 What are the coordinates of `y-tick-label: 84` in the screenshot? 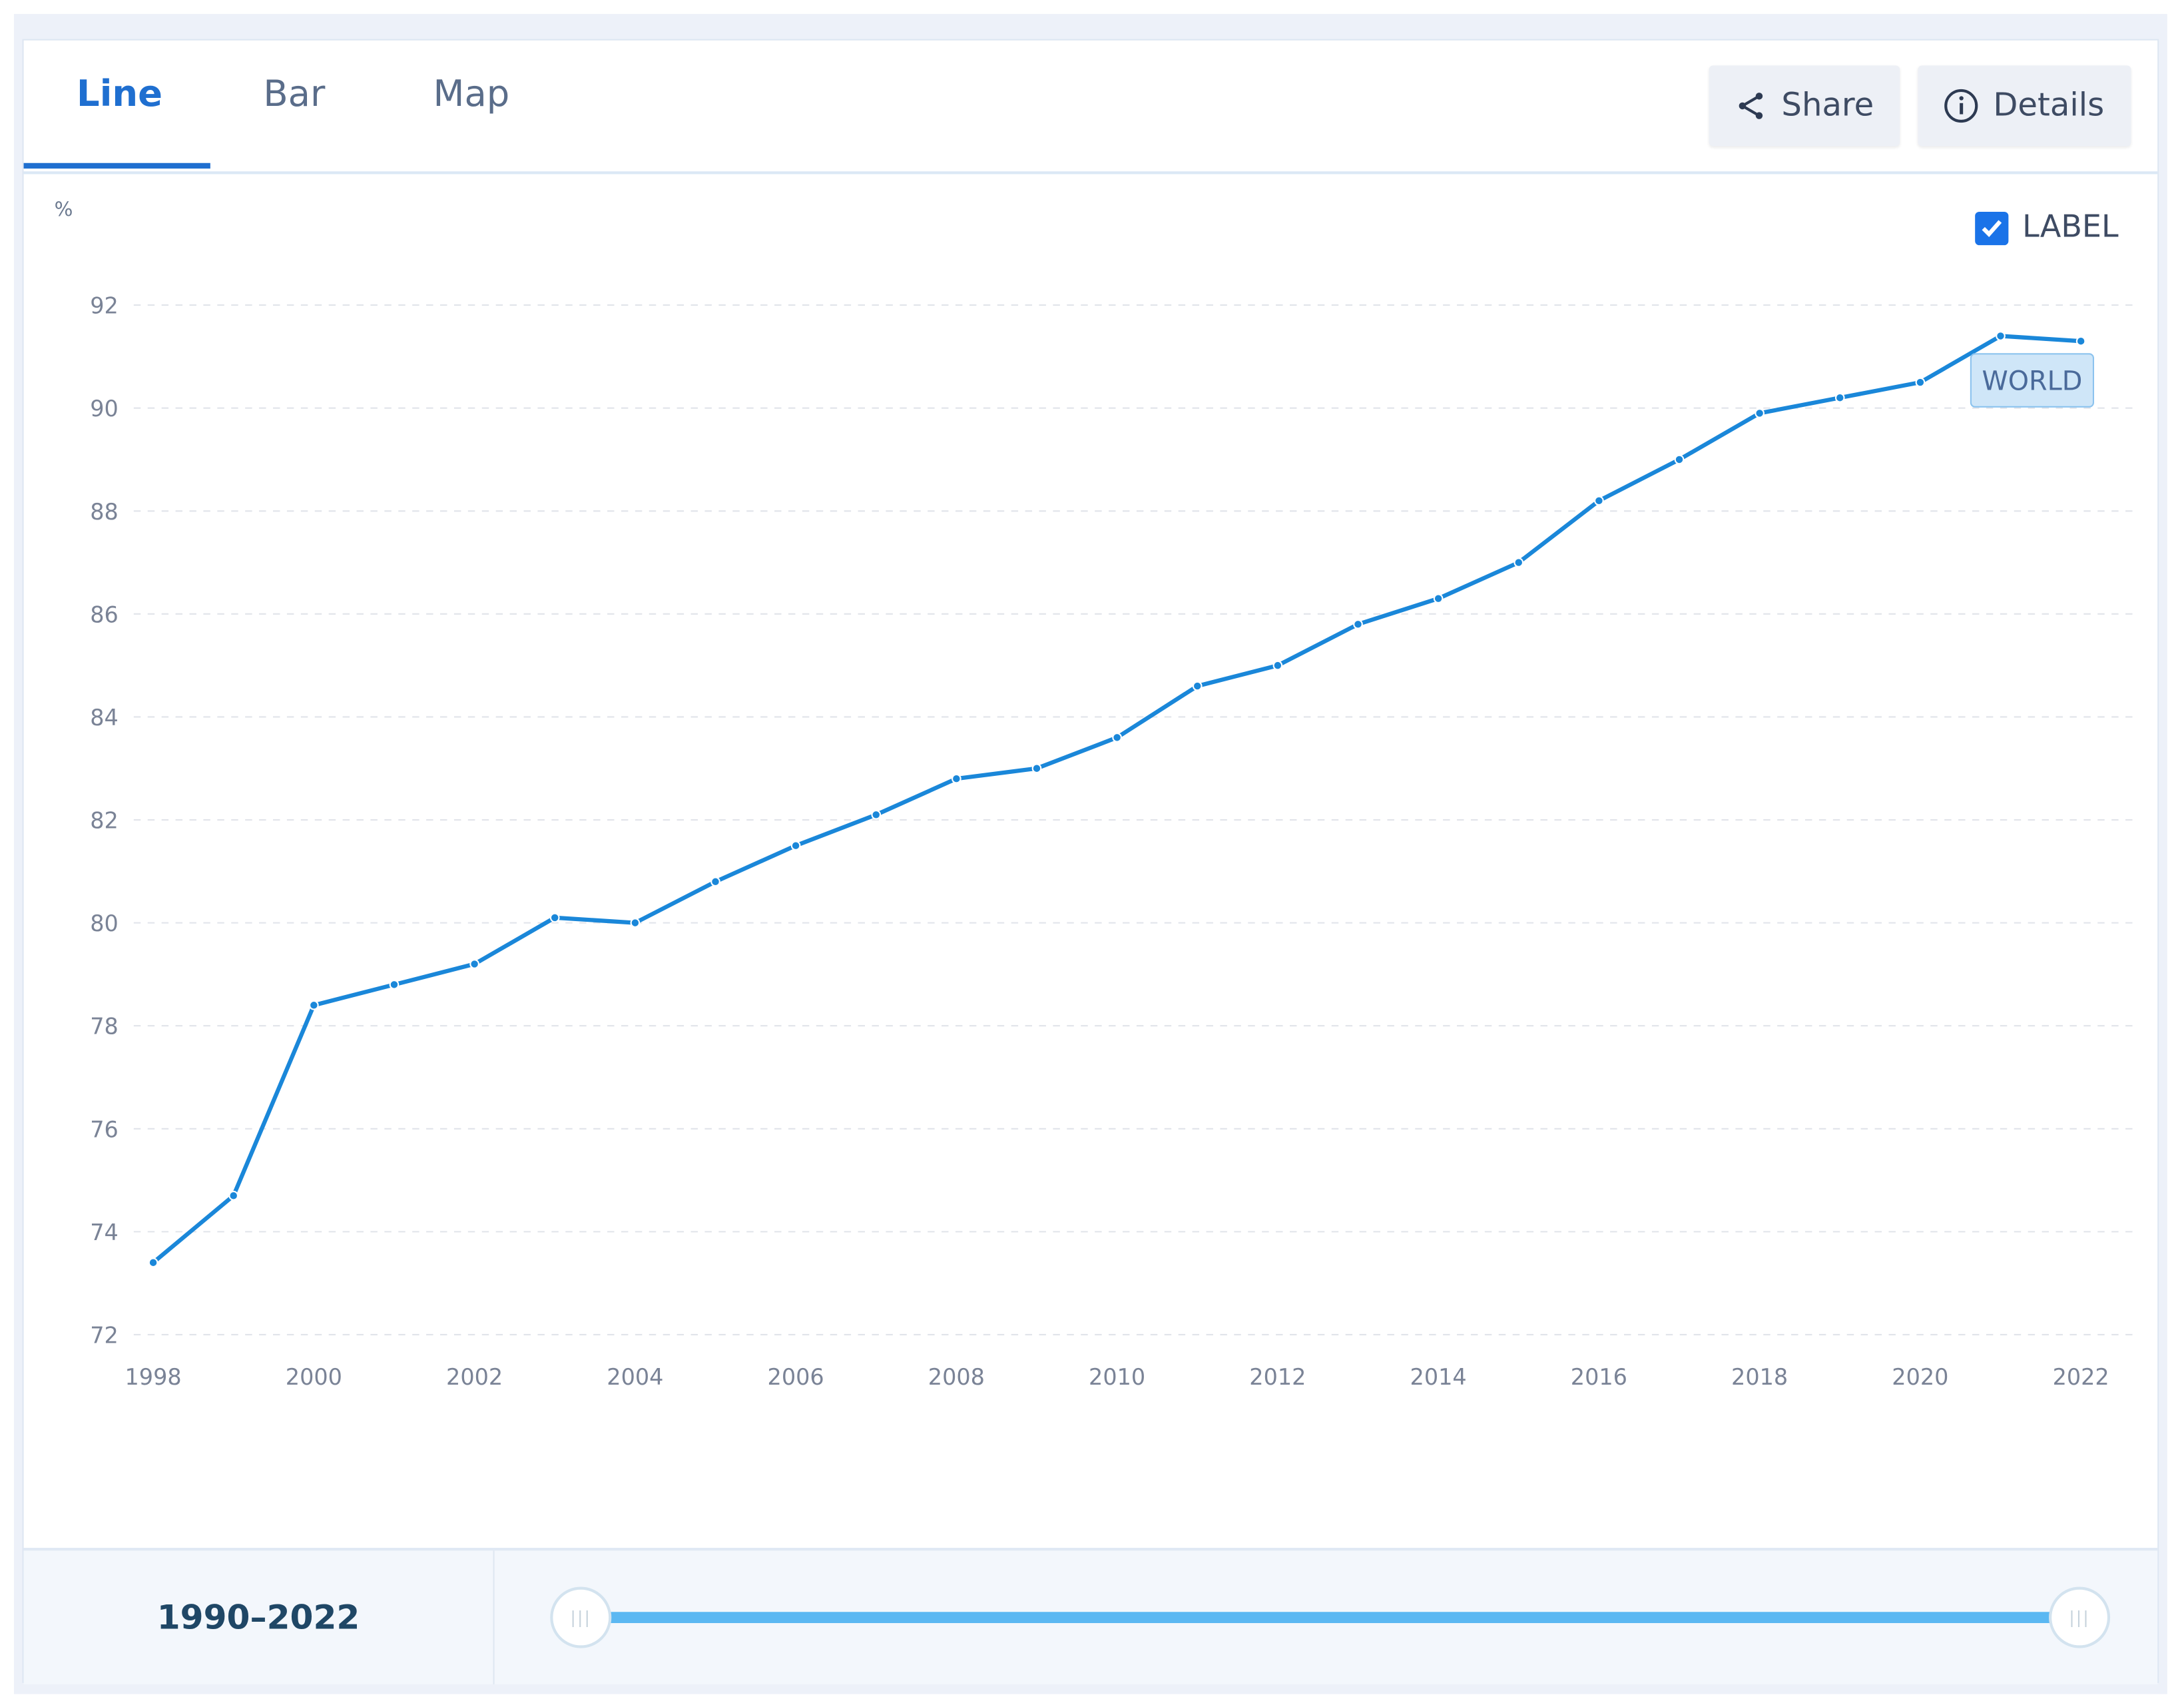 It's located at (104, 718).